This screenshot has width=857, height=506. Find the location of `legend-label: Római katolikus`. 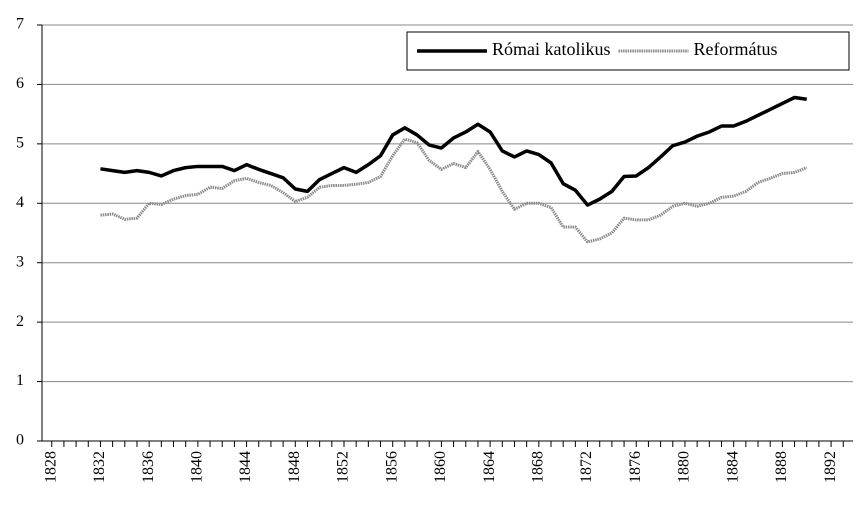

legend-label: Római katolikus is located at coordinates (551, 49).